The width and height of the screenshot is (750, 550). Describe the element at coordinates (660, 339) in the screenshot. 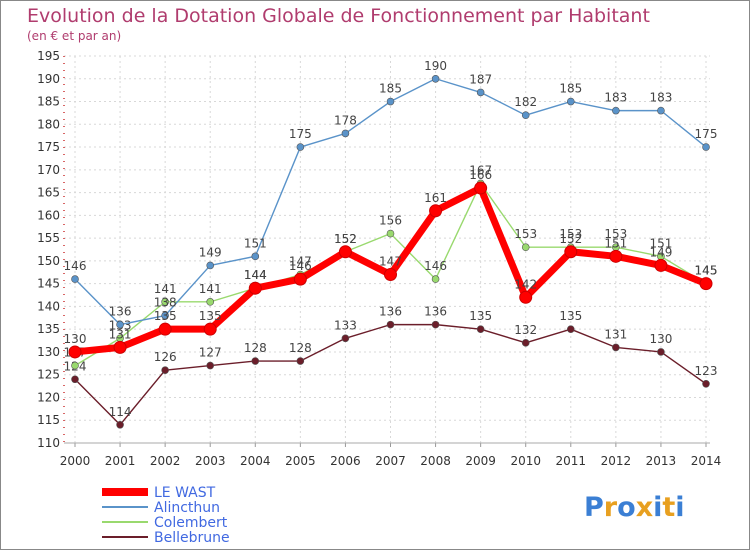

I see `data-label-bellebrune: 130` at that location.